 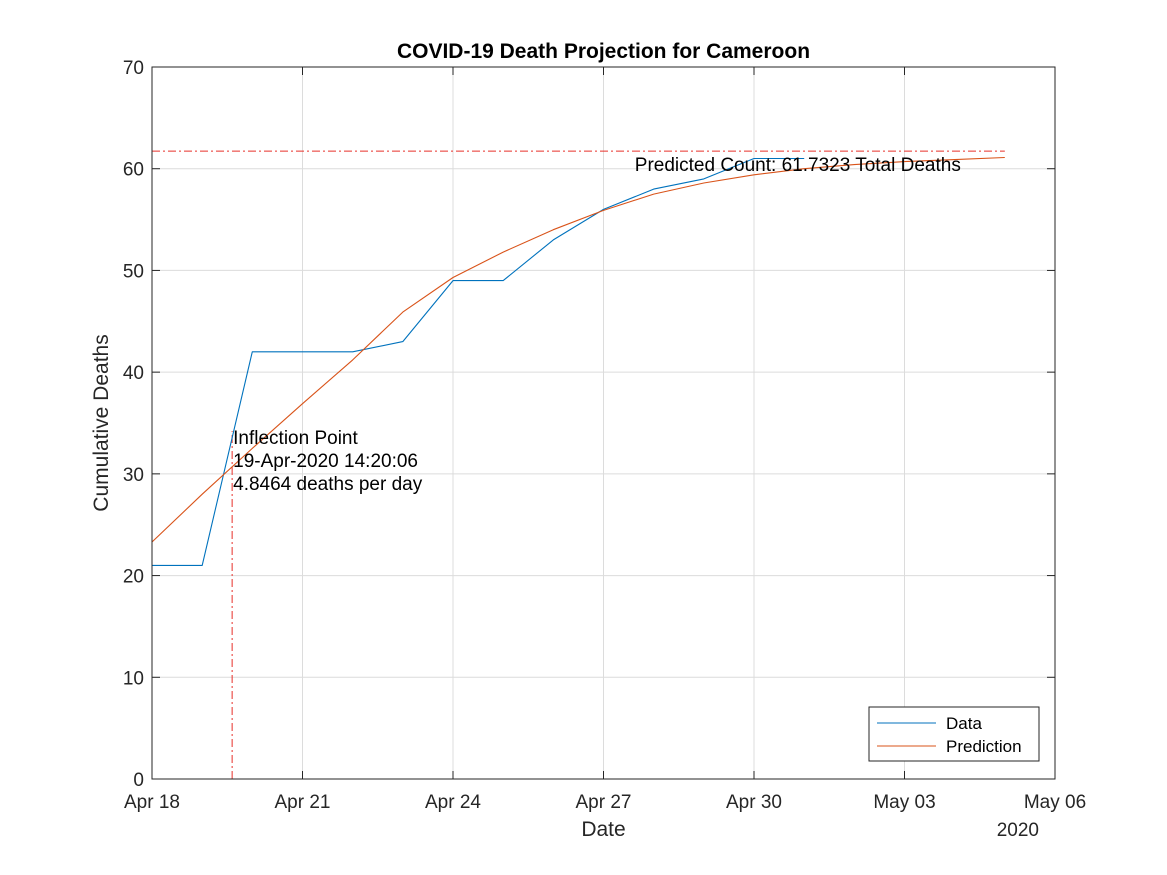 I want to click on x-tick-label: Apr 30, so click(x=754, y=802).